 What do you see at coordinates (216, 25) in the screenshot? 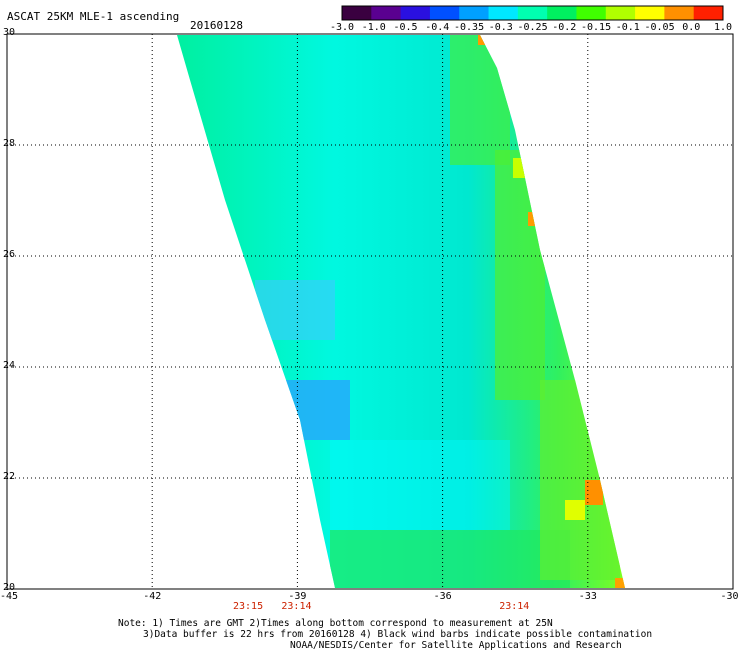
I see `product-date: 20160128` at bounding box center [216, 25].